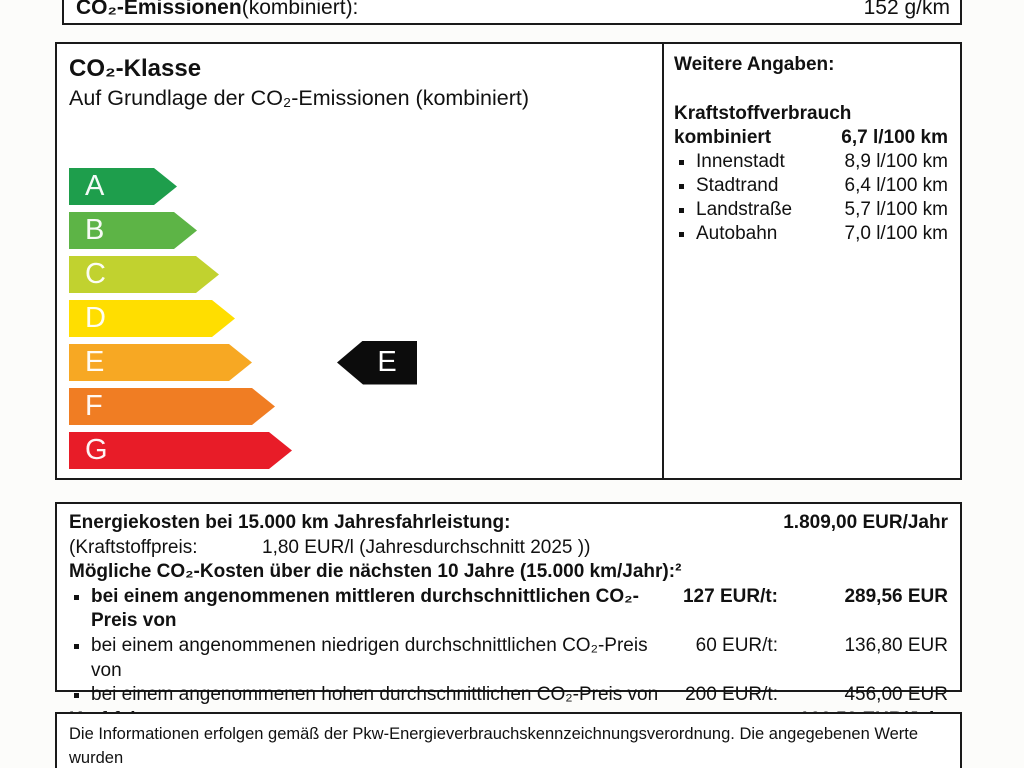  Describe the element at coordinates (95, 318) in the screenshot. I see `co2-class-letter: D` at that location.